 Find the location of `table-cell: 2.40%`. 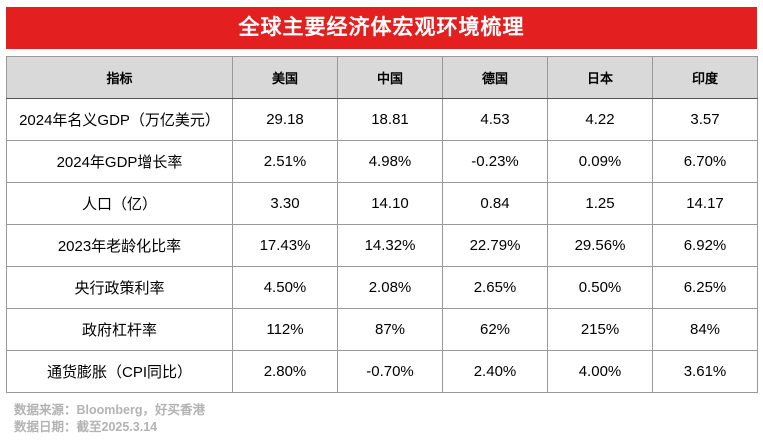

table-cell: 2.40% is located at coordinates (495, 371).